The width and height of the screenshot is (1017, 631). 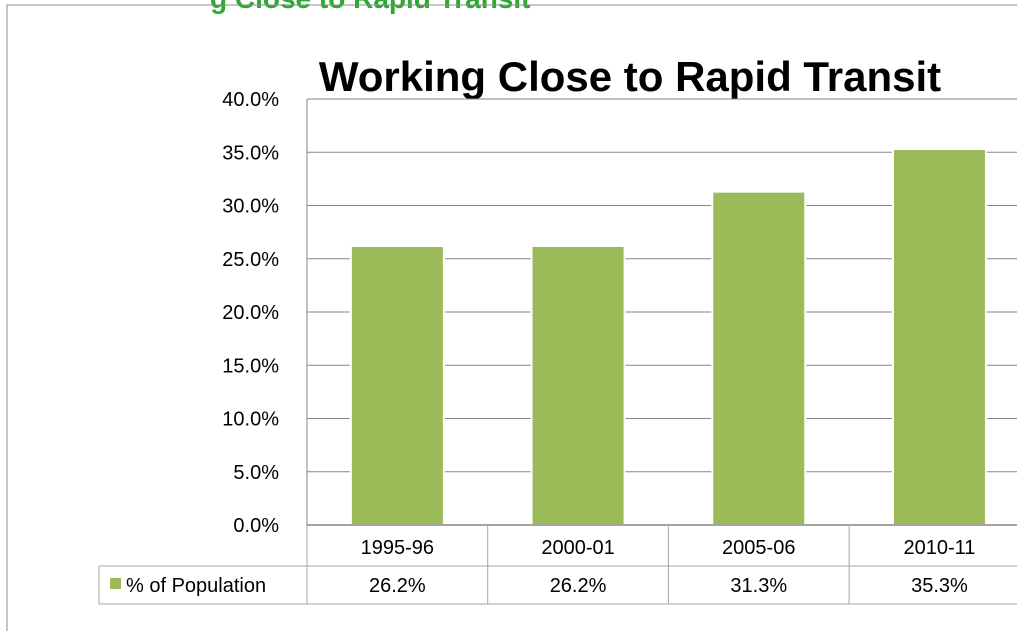 What do you see at coordinates (250, 100) in the screenshot?
I see `y-tick-label: 40.0%` at bounding box center [250, 100].